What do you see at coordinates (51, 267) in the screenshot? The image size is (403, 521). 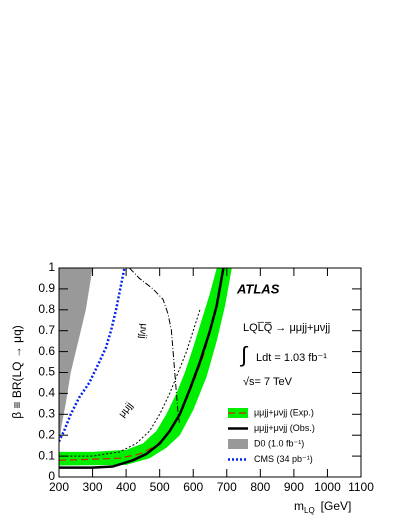 I see `y-tick-label: 1` at bounding box center [51, 267].